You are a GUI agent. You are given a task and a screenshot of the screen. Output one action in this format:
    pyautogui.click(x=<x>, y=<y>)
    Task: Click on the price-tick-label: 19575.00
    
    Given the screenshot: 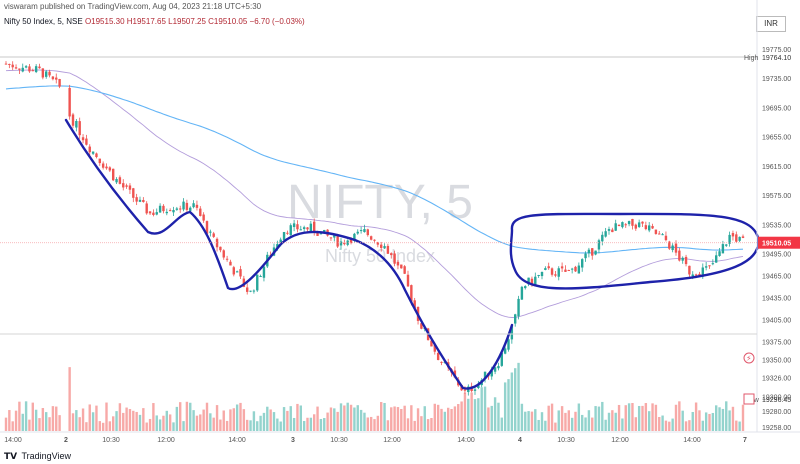 What is the action you would take?
    pyautogui.click(x=776, y=196)
    